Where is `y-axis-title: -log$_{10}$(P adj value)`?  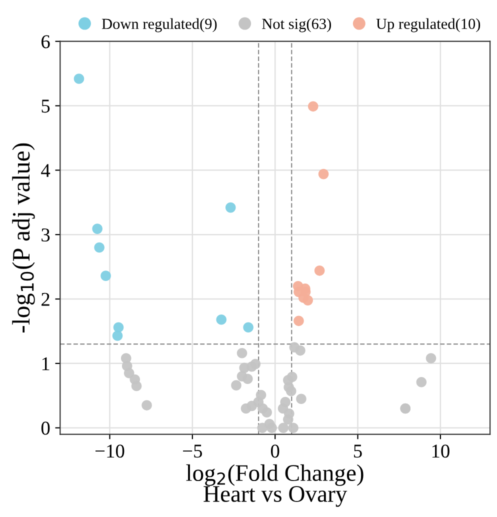 y-axis-title: -log$_{10}$(P adj value) is located at coordinates (23, 238).